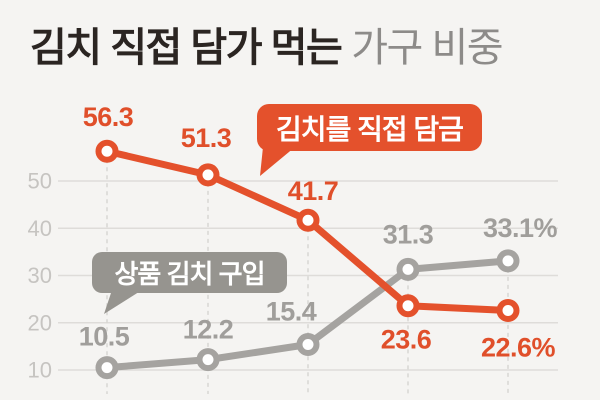 The image size is (600, 400). I want to click on y-tick-label: 20, so click(40, 322).